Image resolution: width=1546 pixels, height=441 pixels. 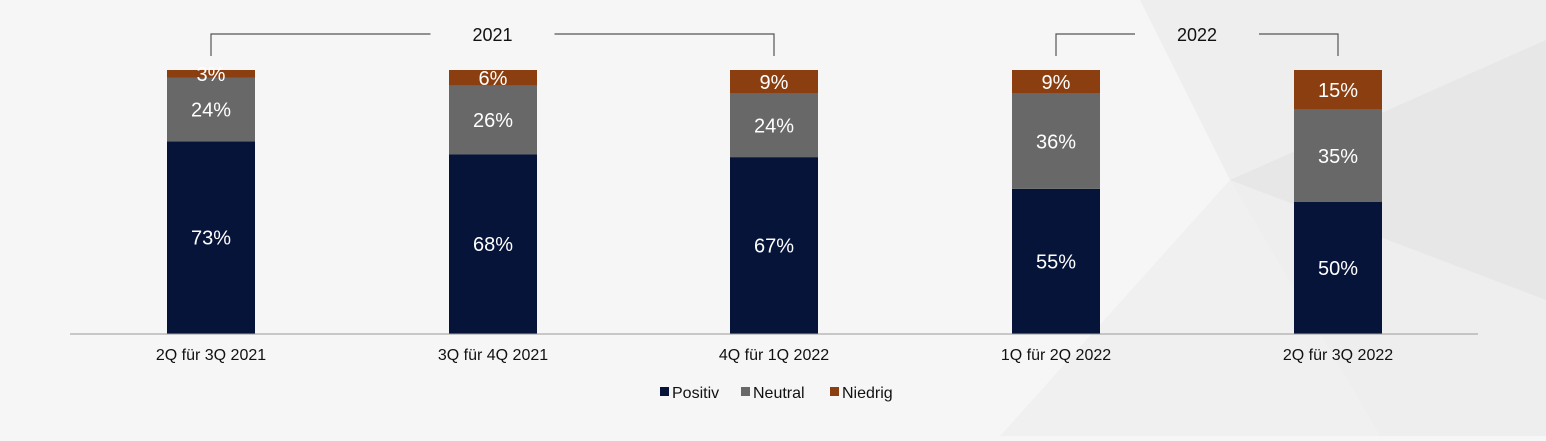 I want to click on data-label: 68%, so click(x=493, y=245).